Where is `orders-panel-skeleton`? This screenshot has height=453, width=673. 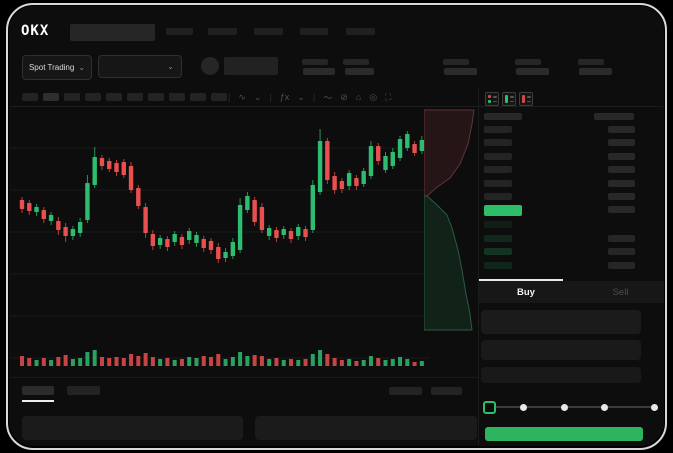 orders-panel-skeleton is located at coordinates (132, 428).